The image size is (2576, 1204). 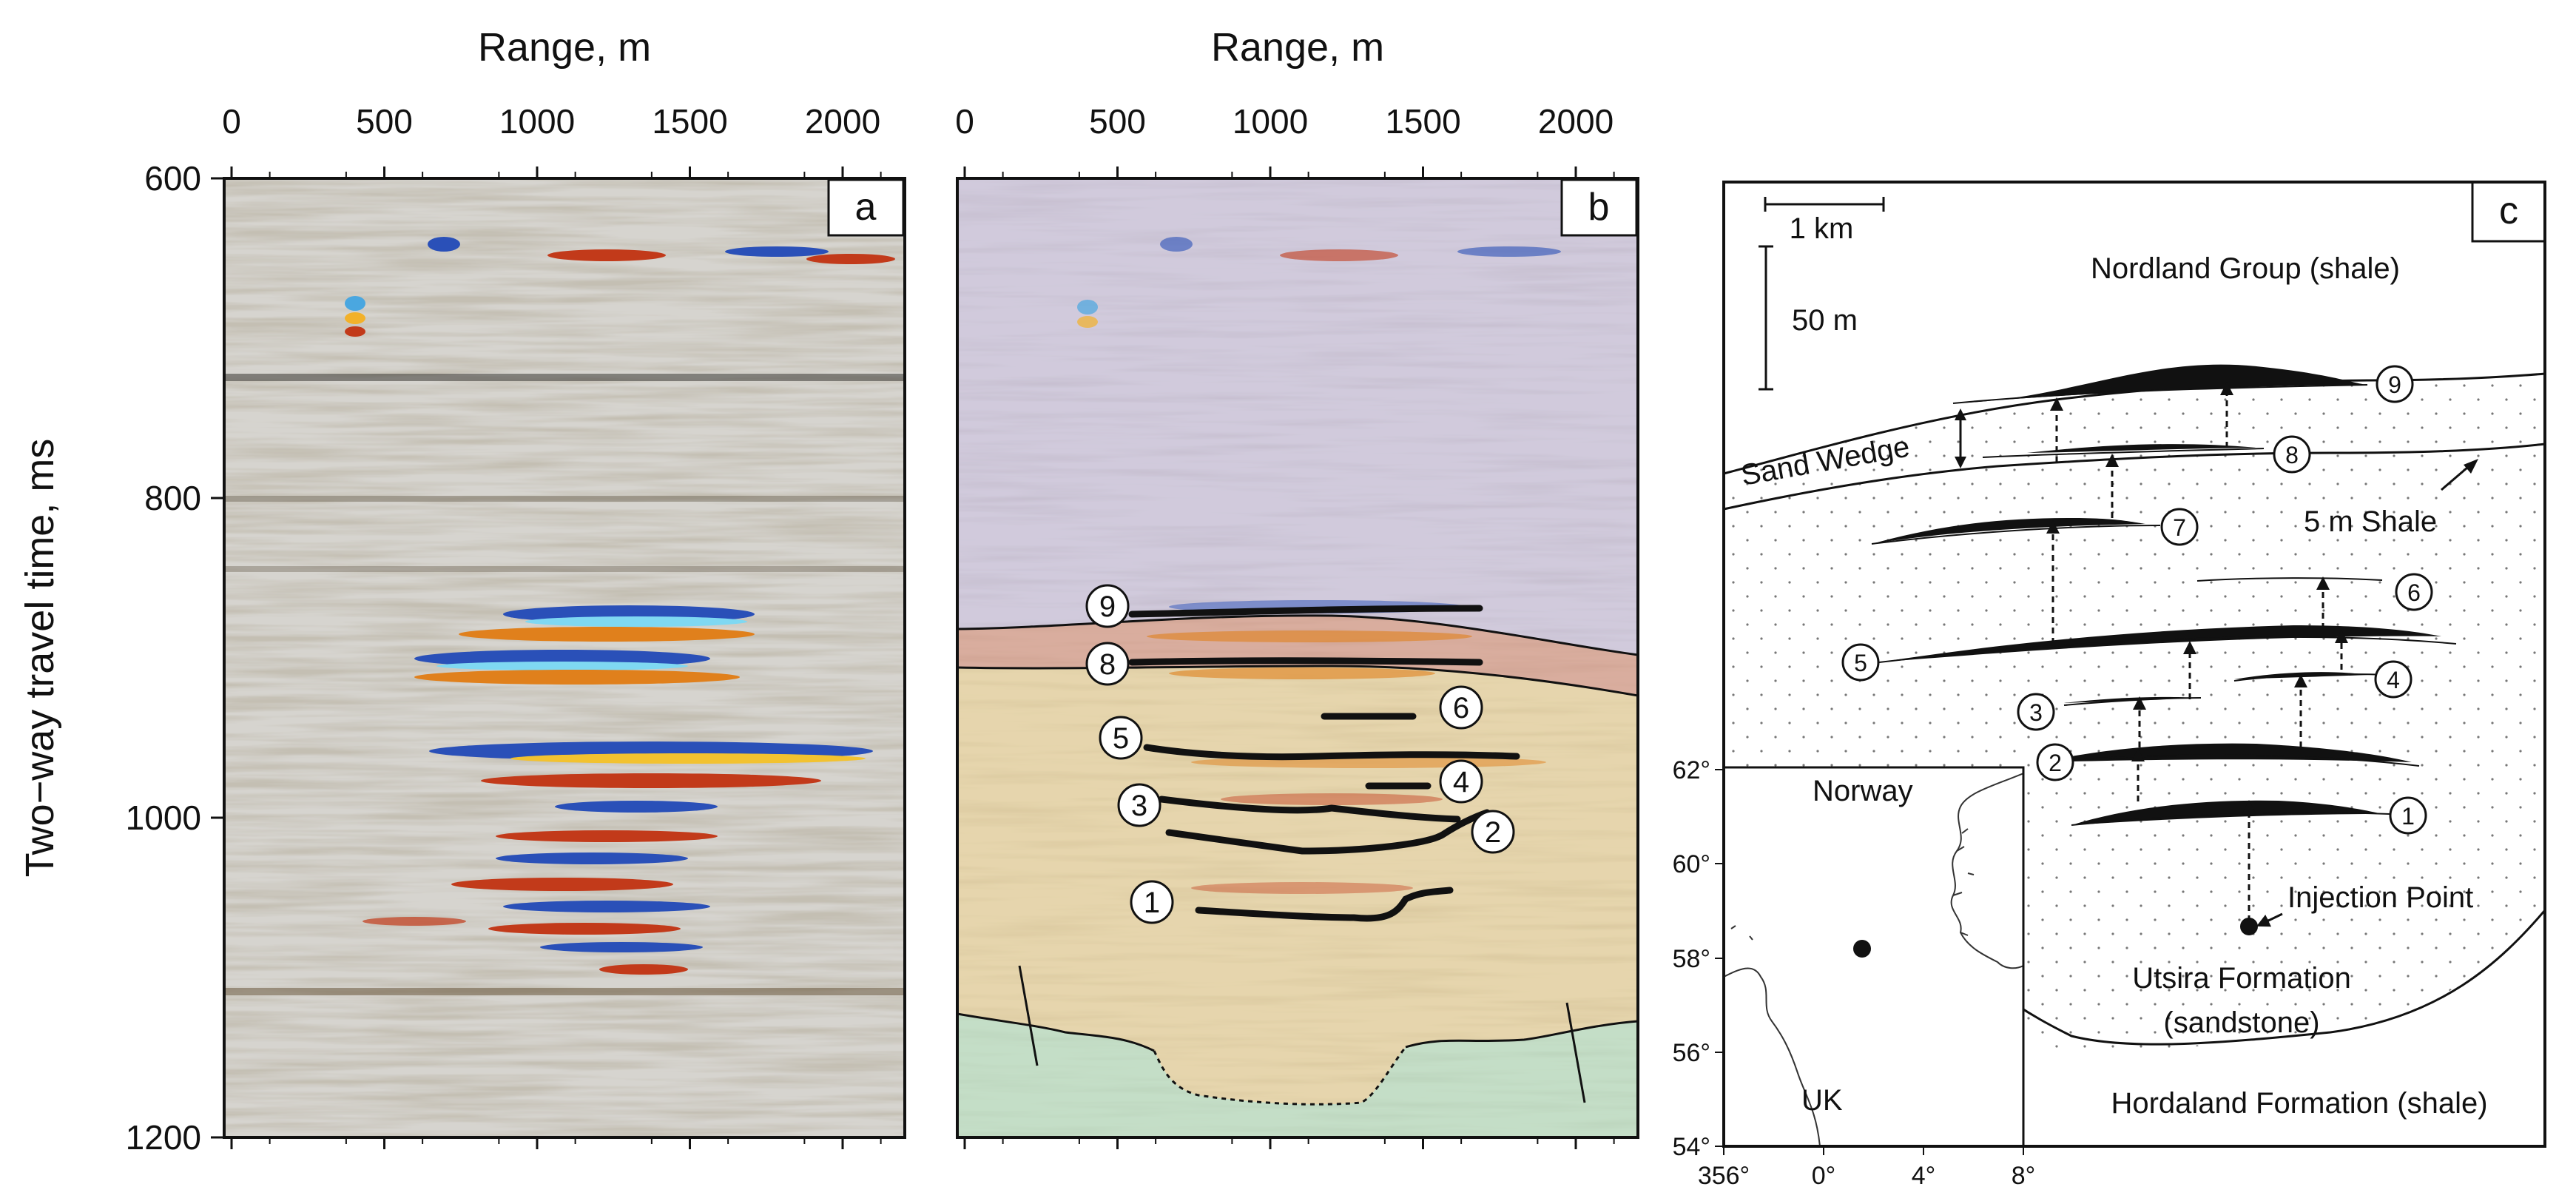 What do you see at coordinates (1297, 47) in the screenshot?
I see `panel-b-range-title: Range, m` at bounding box center [1297, 47].